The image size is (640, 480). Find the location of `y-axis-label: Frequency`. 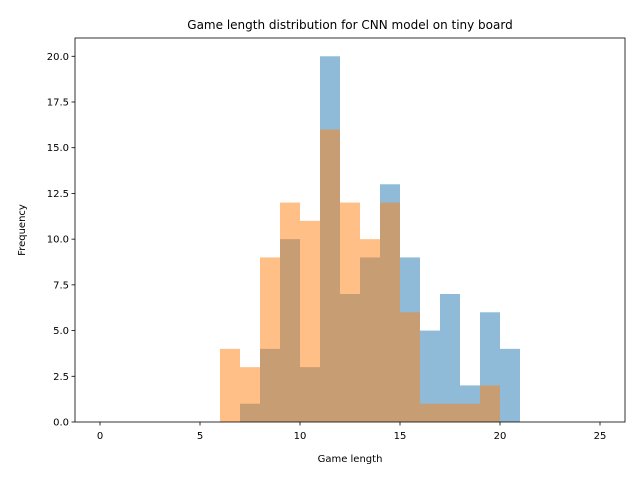

y-axis-label: Frequency is located at coordinates (22, 230).